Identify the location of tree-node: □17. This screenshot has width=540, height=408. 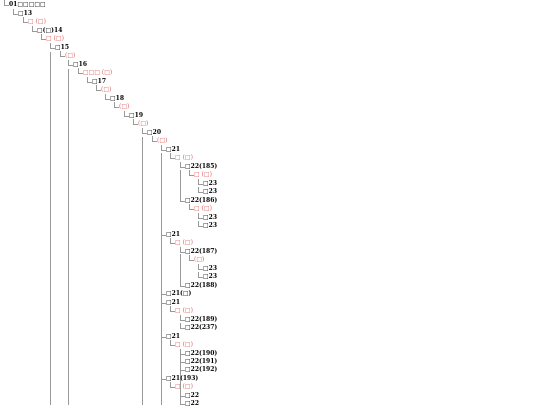
(99, 81).